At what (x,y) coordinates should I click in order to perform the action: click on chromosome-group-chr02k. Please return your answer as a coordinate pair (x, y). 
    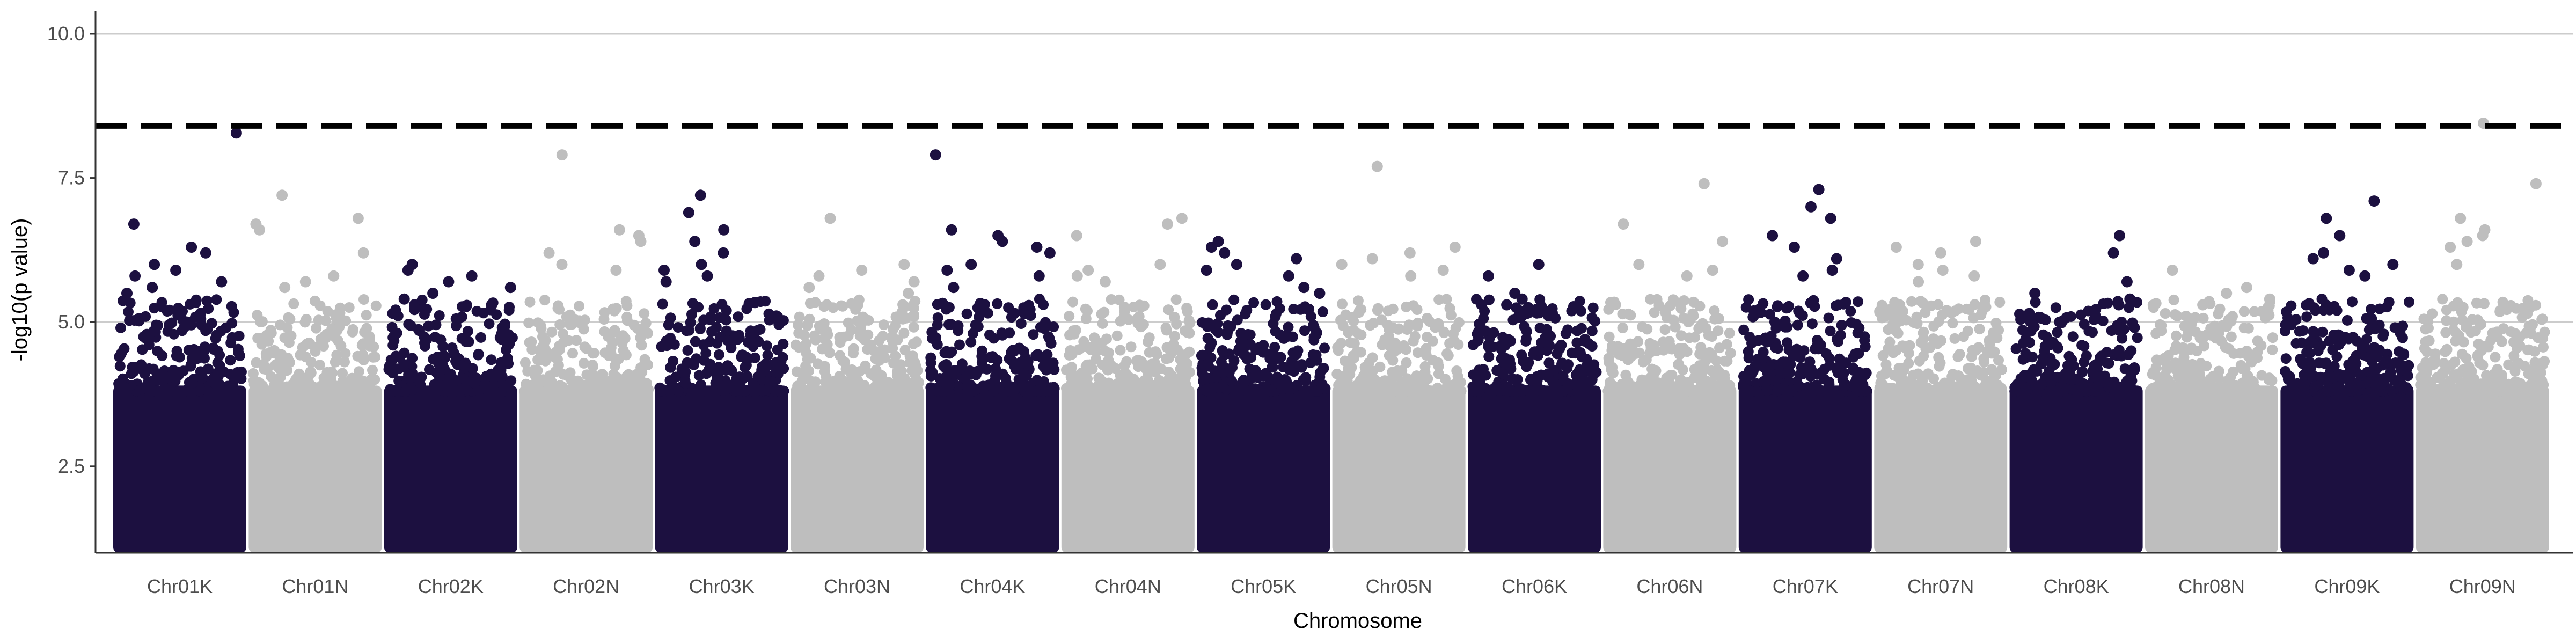
    Looking at the image, I should click on (450, 406).